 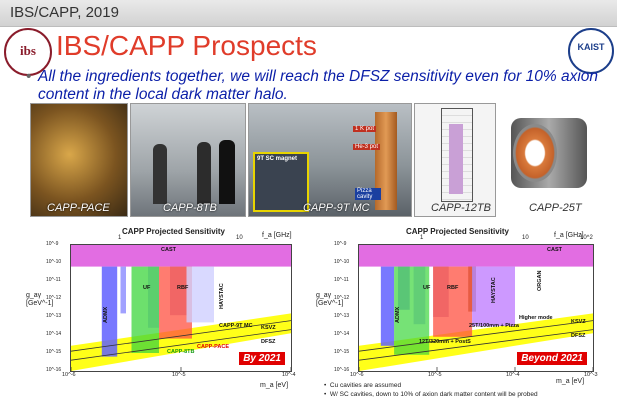 I want to click on capp-8tb-region, so click(x=145, y=309).